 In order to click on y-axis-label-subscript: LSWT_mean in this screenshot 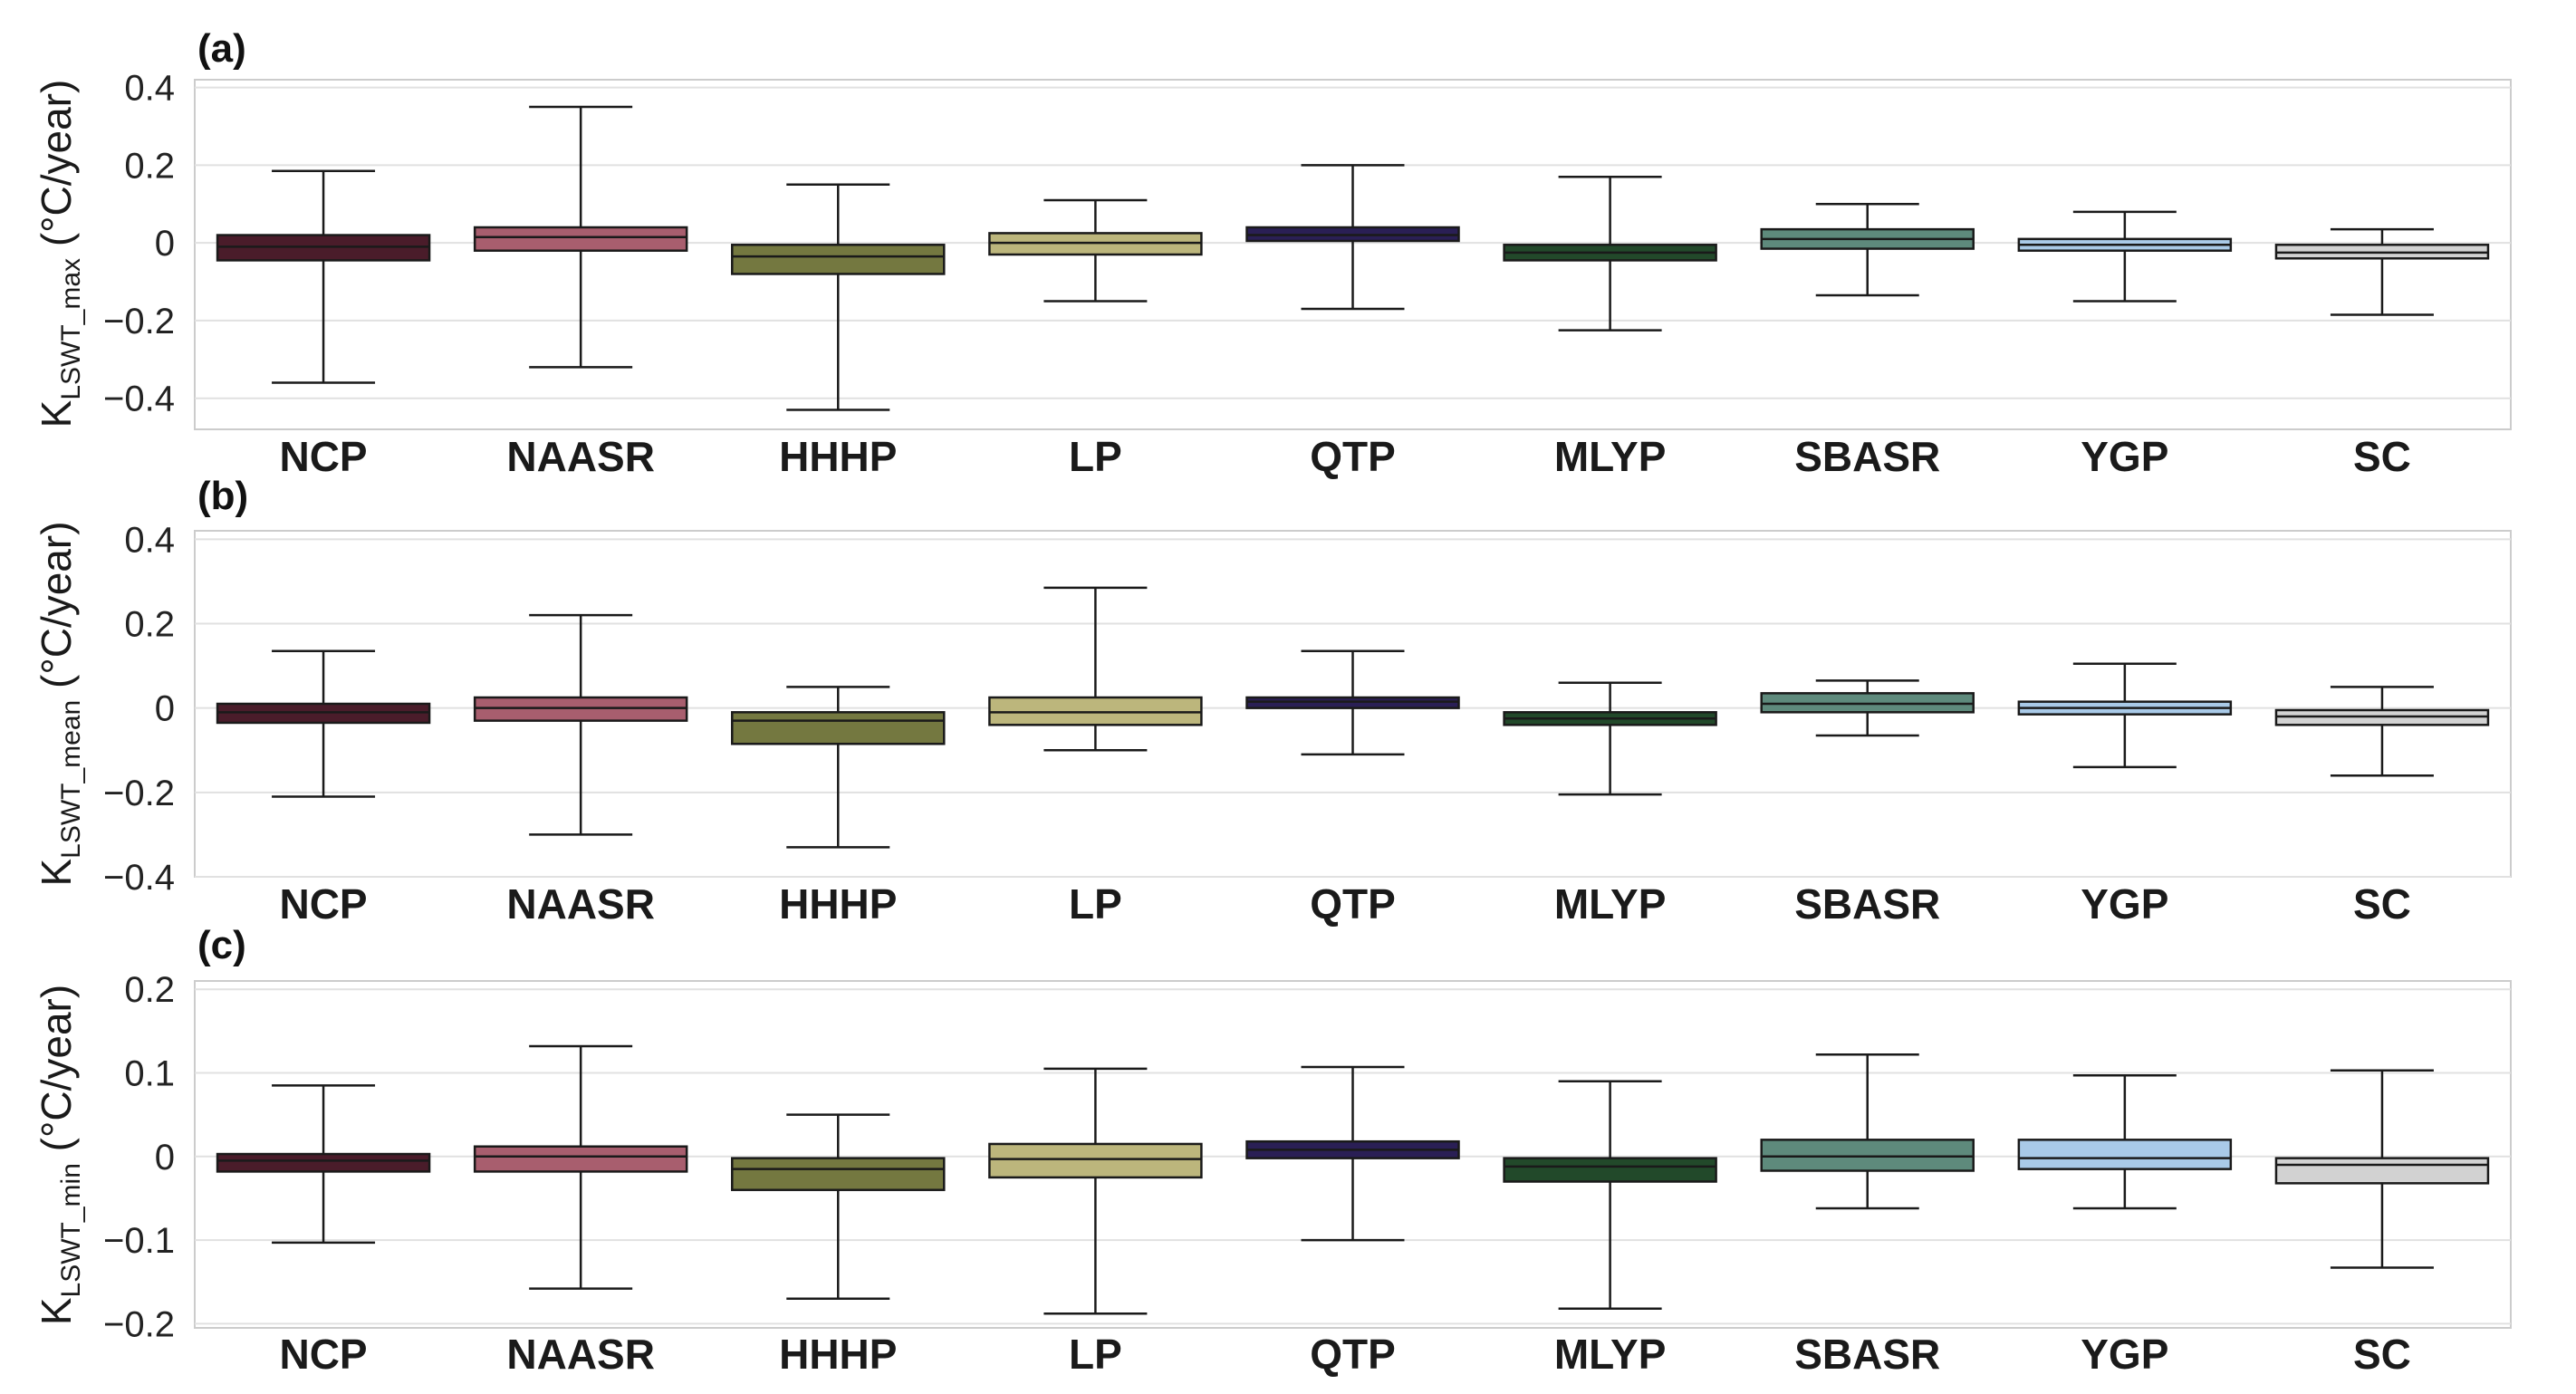, I will do `click(71, 779)`.